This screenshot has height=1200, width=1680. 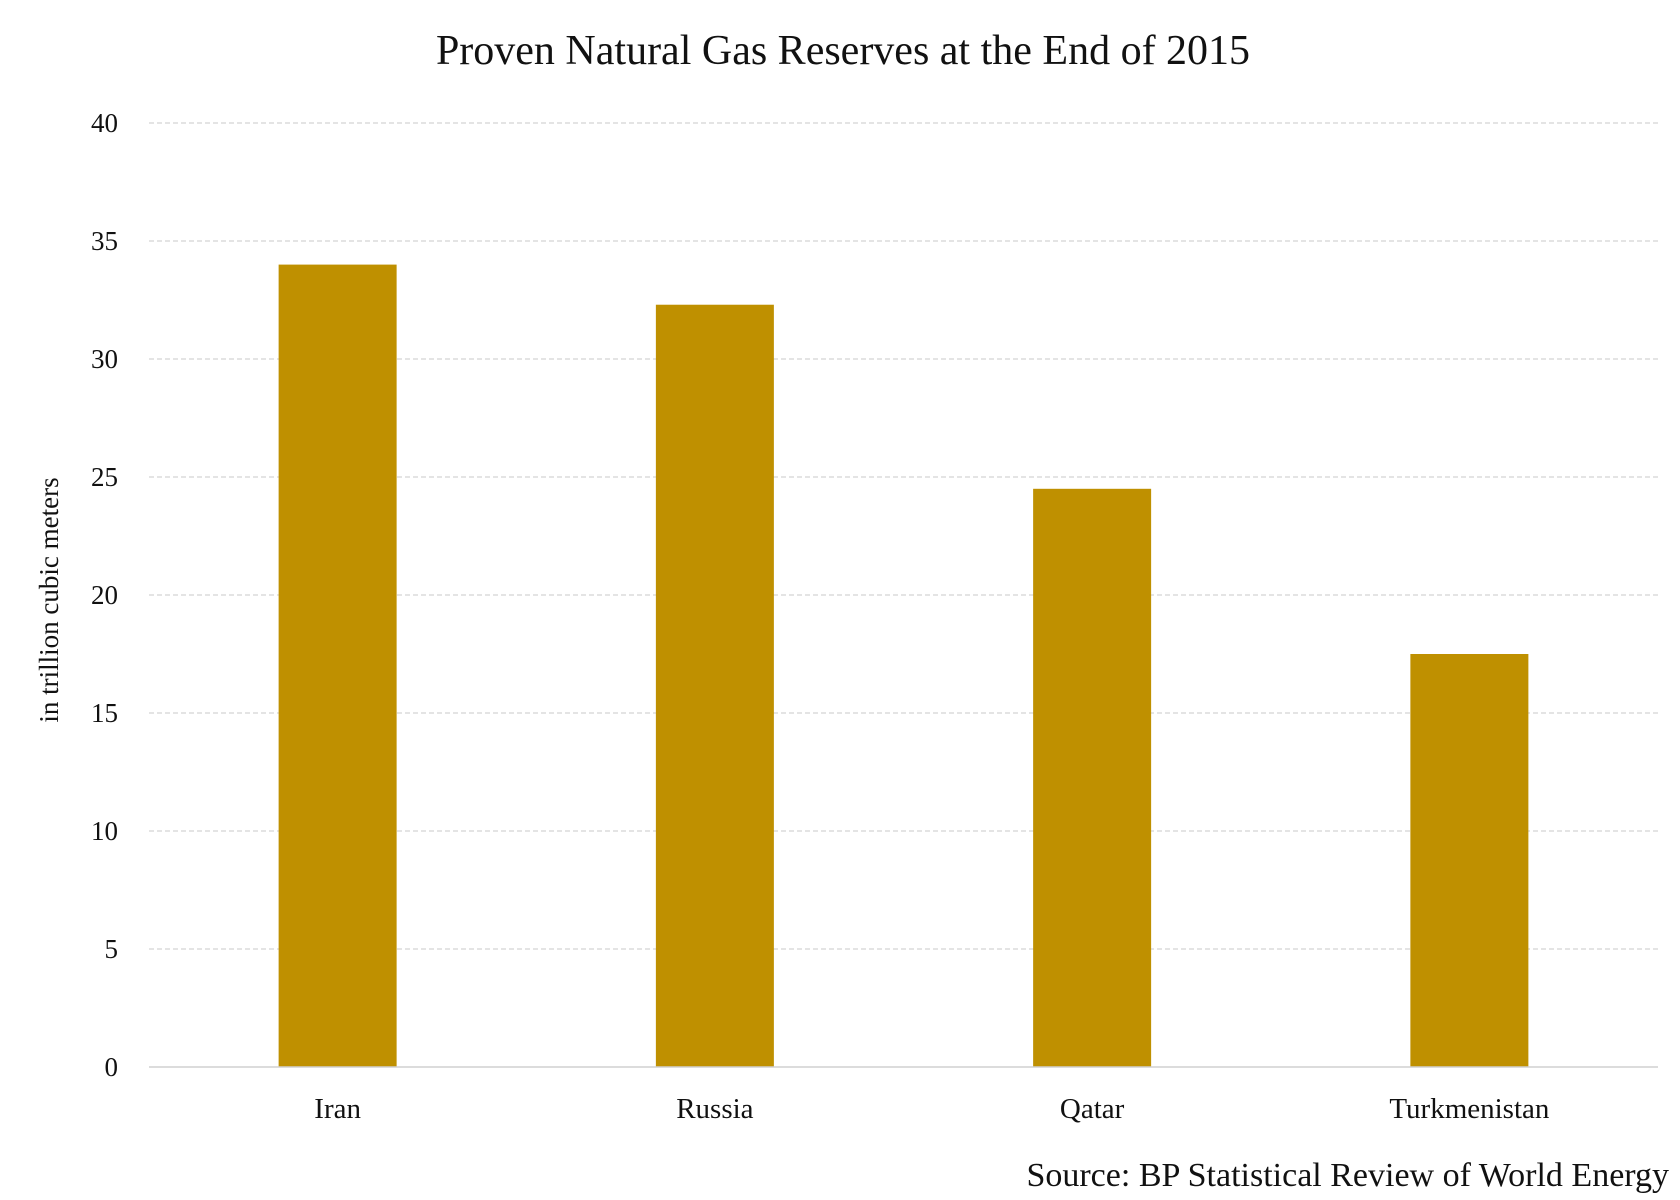 What do you see at coordinates (1092, 777) in the screenshot?
I see `bar-qatar` at bounding box center [1092, 777].